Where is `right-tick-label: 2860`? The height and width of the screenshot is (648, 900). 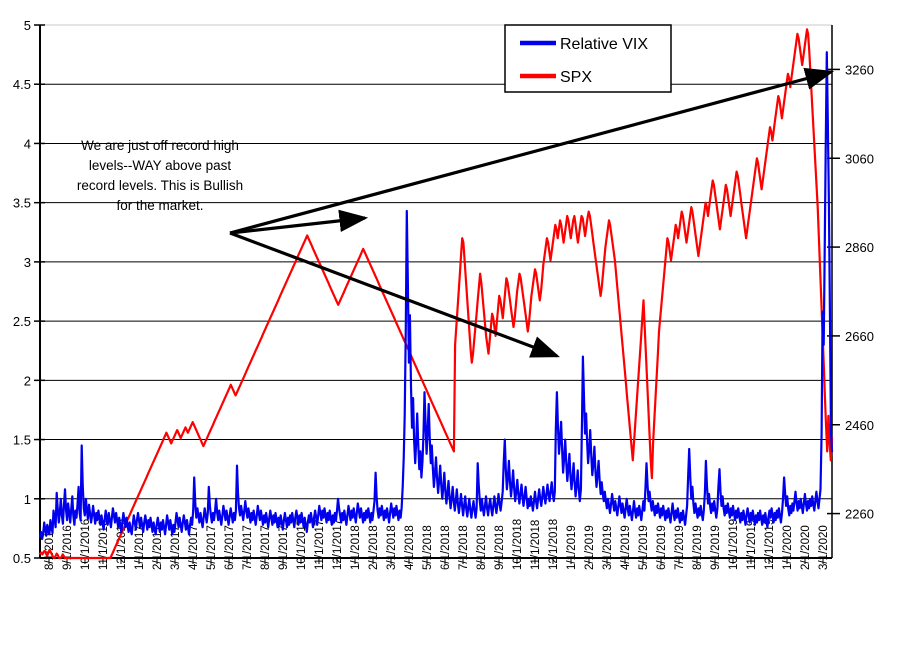 right-tick-label: 2860 is located at coordinates (859, 247).